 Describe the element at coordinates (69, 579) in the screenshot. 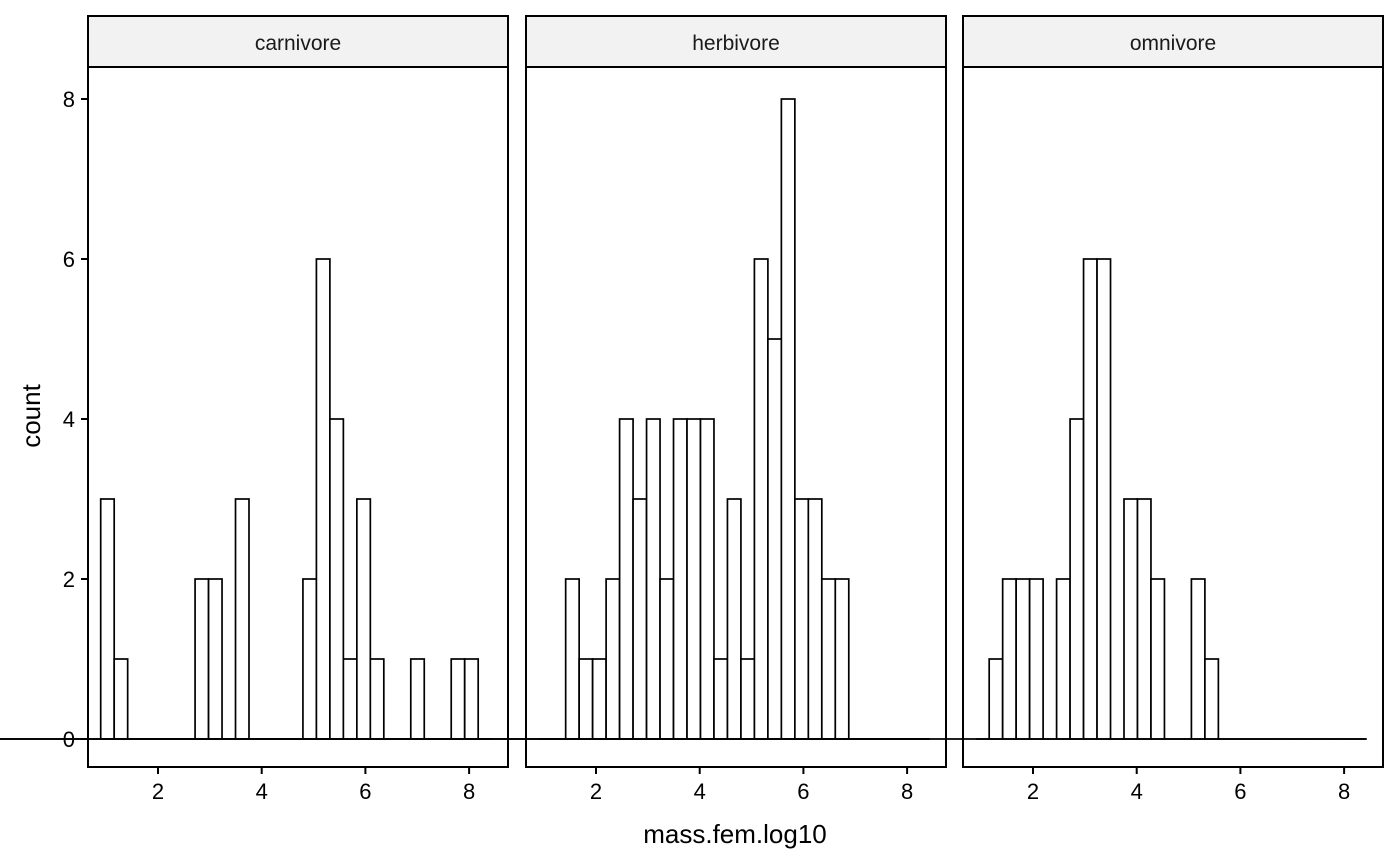

I see `y-tick-label: 2` at that location.